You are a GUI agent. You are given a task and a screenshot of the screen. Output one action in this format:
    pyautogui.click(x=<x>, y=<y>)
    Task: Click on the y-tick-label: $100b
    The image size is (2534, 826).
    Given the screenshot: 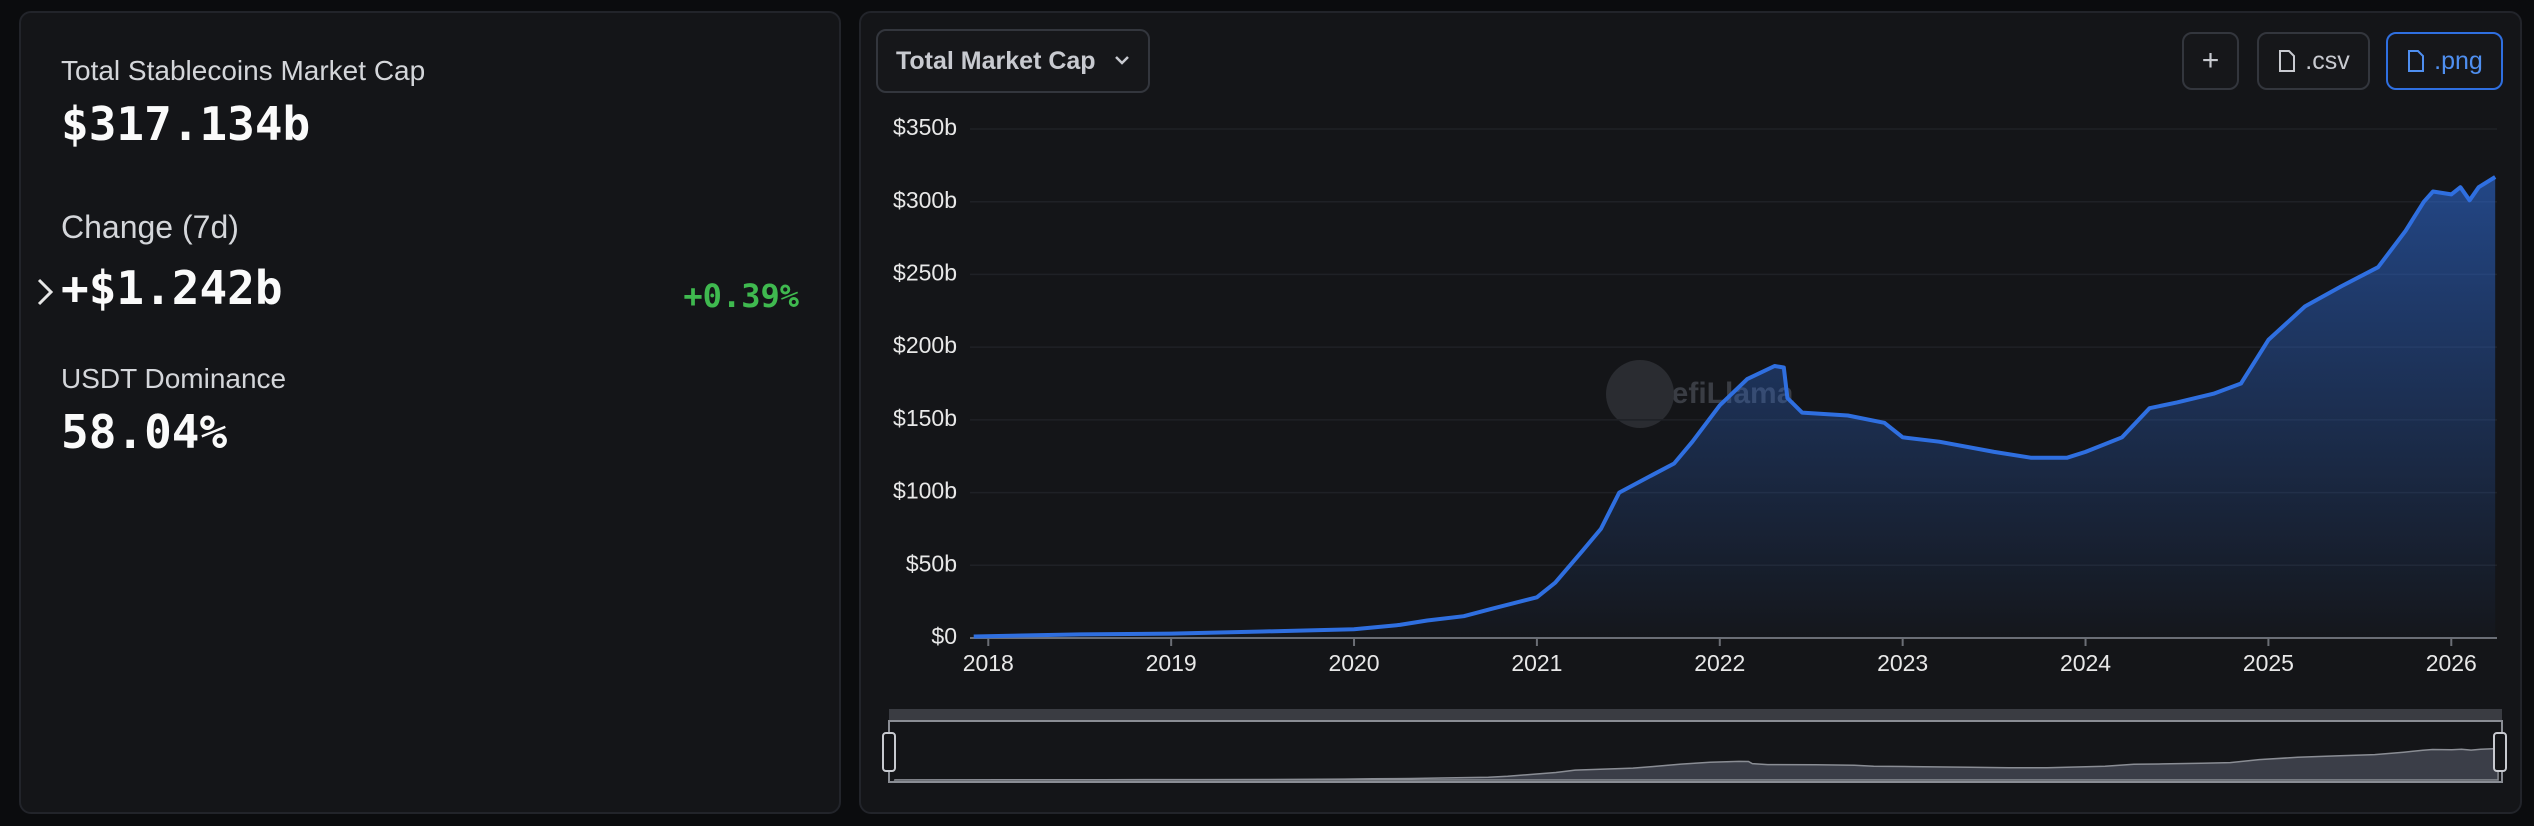 What is the action you would take?
    pyautogui.click(x=925, y=491)
    